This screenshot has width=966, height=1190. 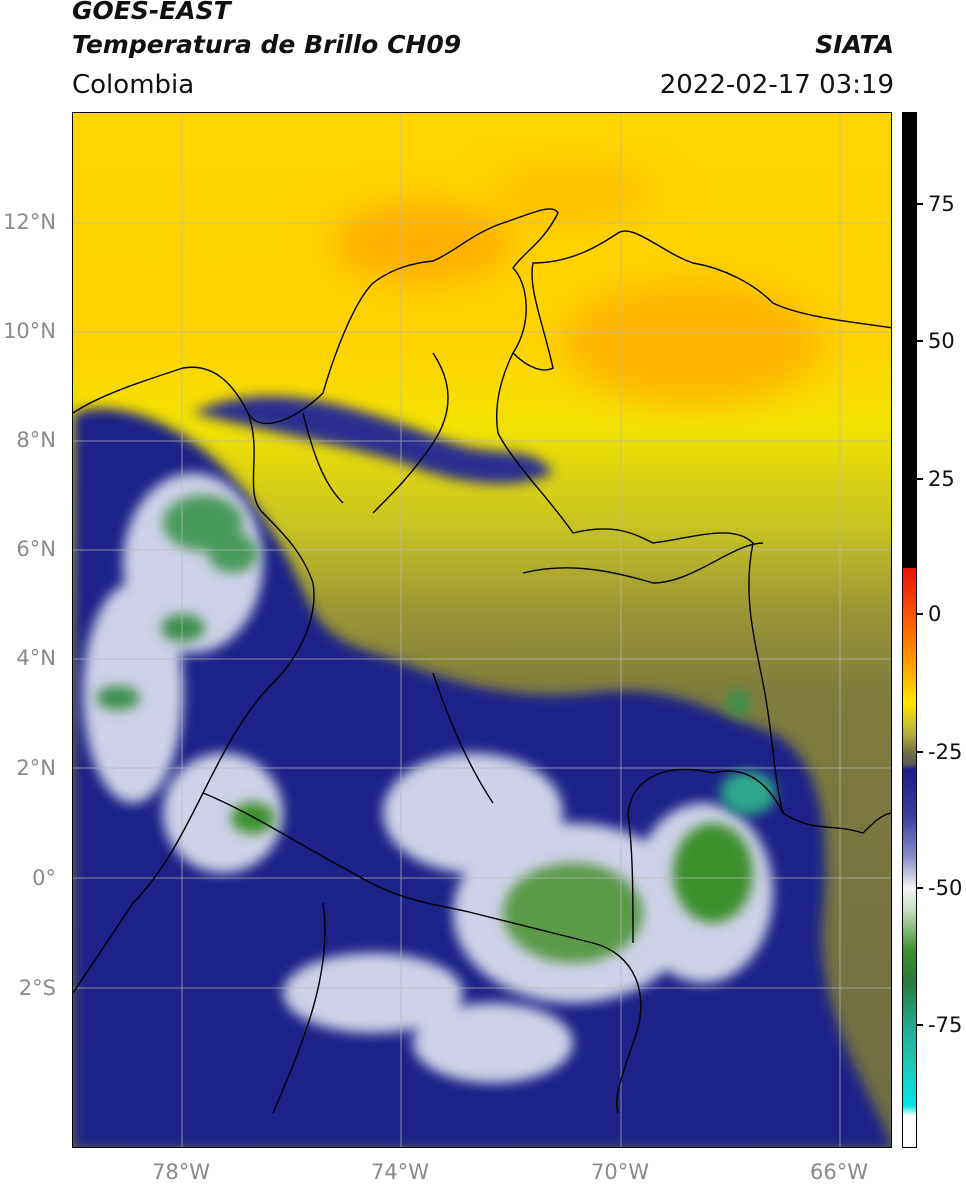 I want to click on satellite-title: GOES-EAST, so click(x=151, y=12).